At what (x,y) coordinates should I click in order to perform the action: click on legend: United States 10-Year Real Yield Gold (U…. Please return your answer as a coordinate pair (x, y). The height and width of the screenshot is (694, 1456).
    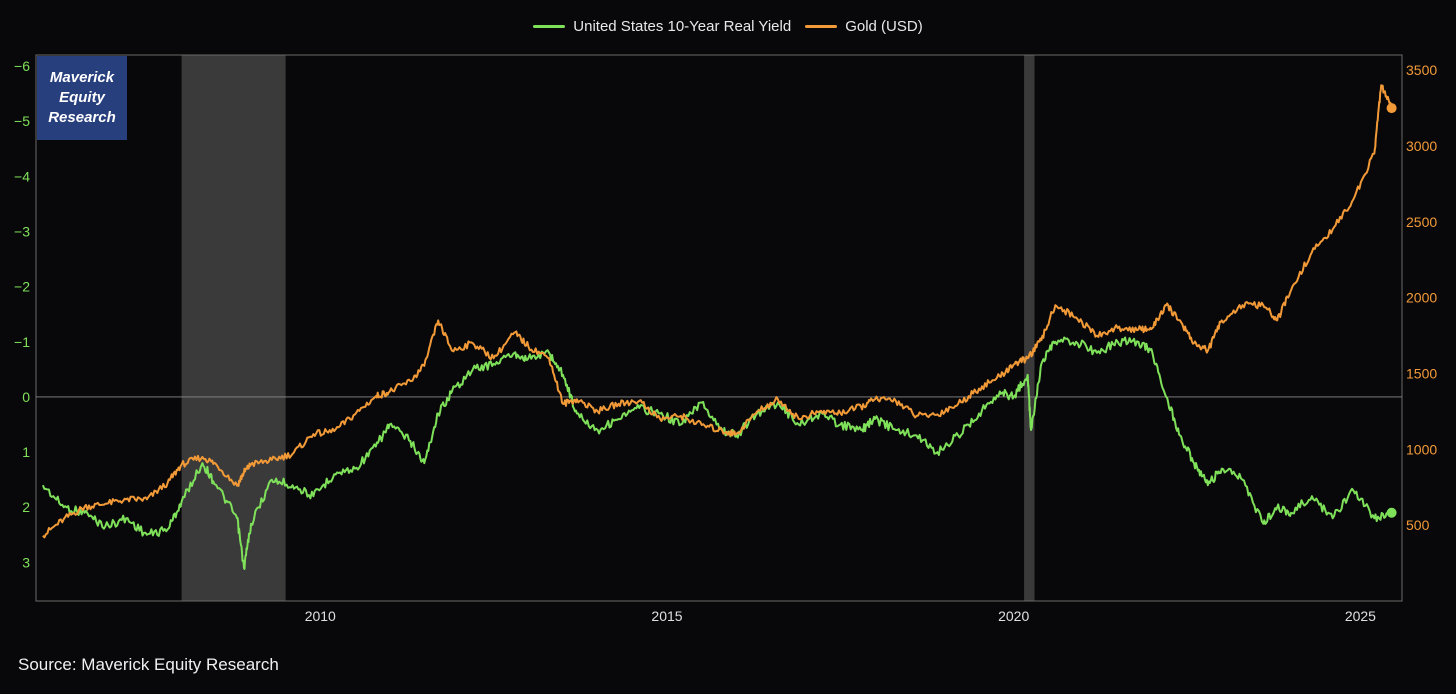
    Looking at the image, I should click on (728, 26).